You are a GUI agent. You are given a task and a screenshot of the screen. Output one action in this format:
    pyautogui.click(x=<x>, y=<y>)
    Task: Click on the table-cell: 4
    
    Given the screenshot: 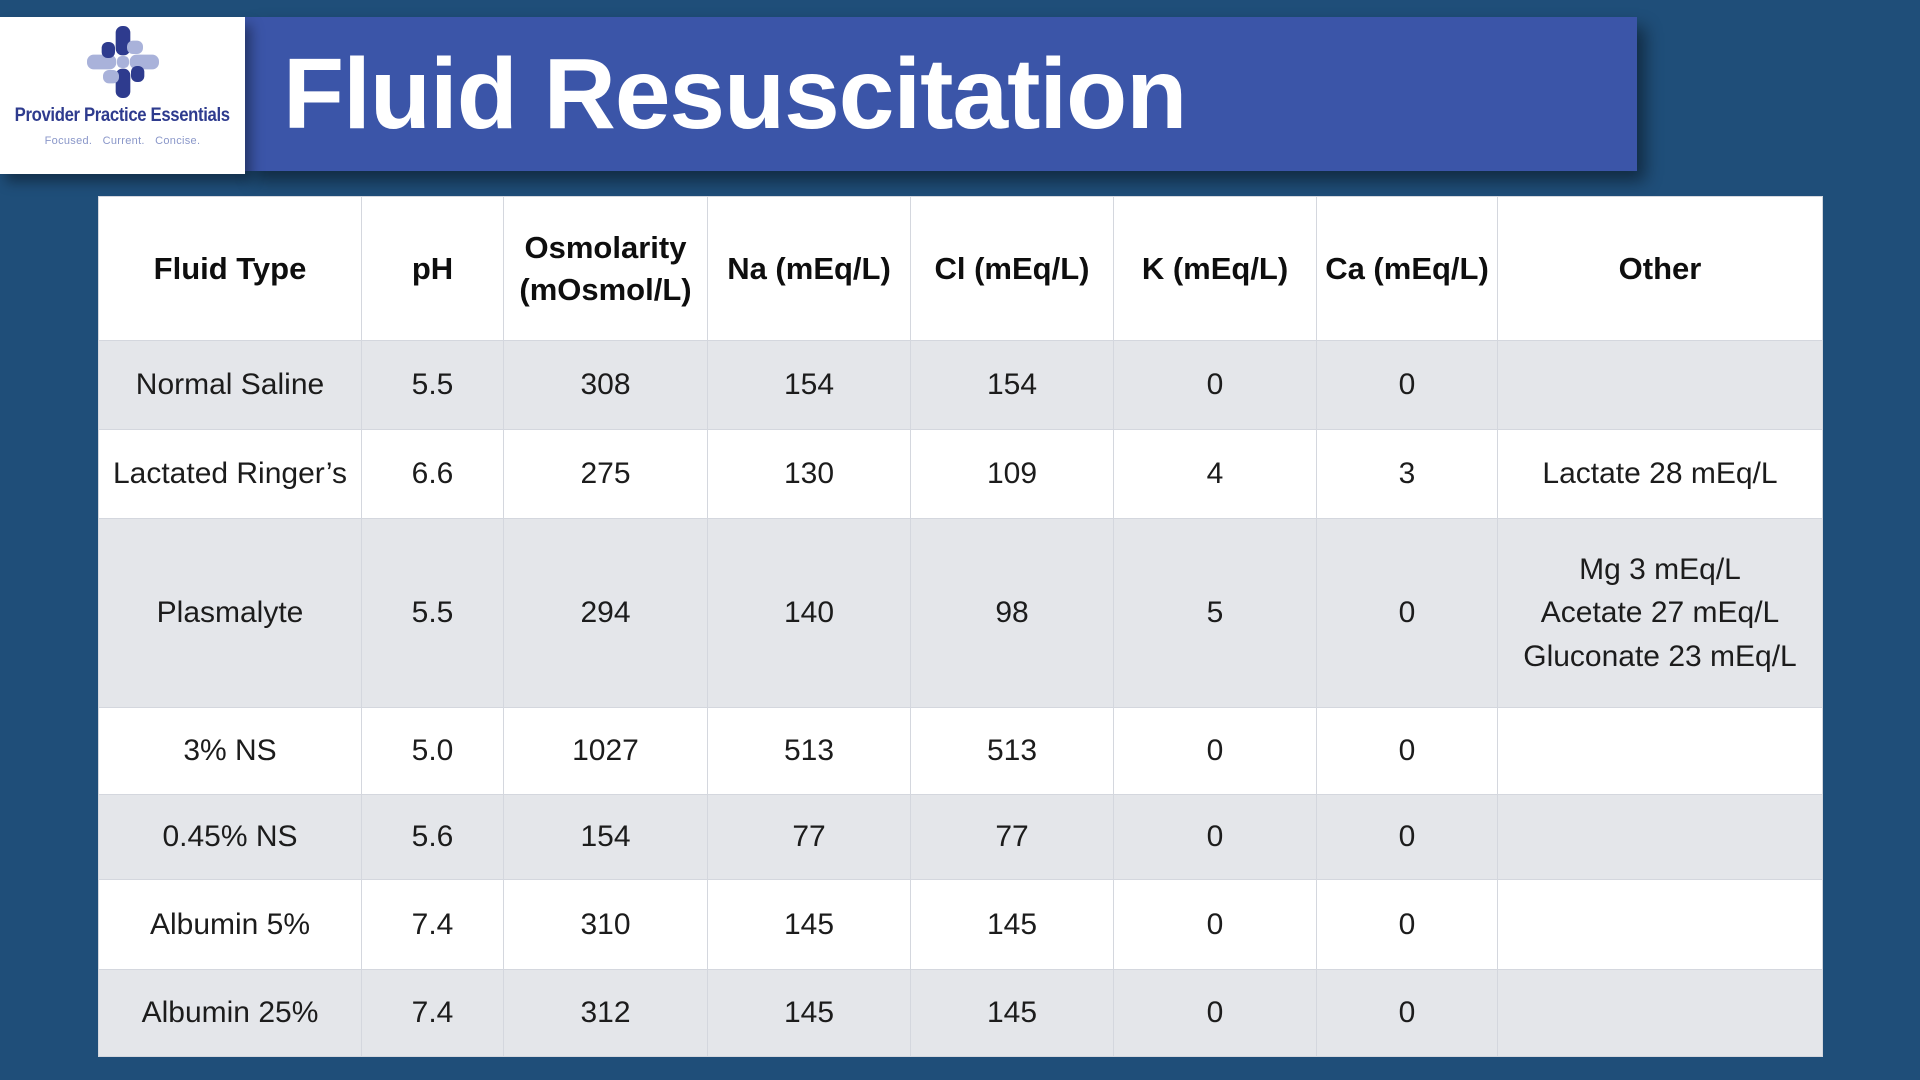 What is the action you would take?
    pyautogui.click(x=1215, y=474)
    